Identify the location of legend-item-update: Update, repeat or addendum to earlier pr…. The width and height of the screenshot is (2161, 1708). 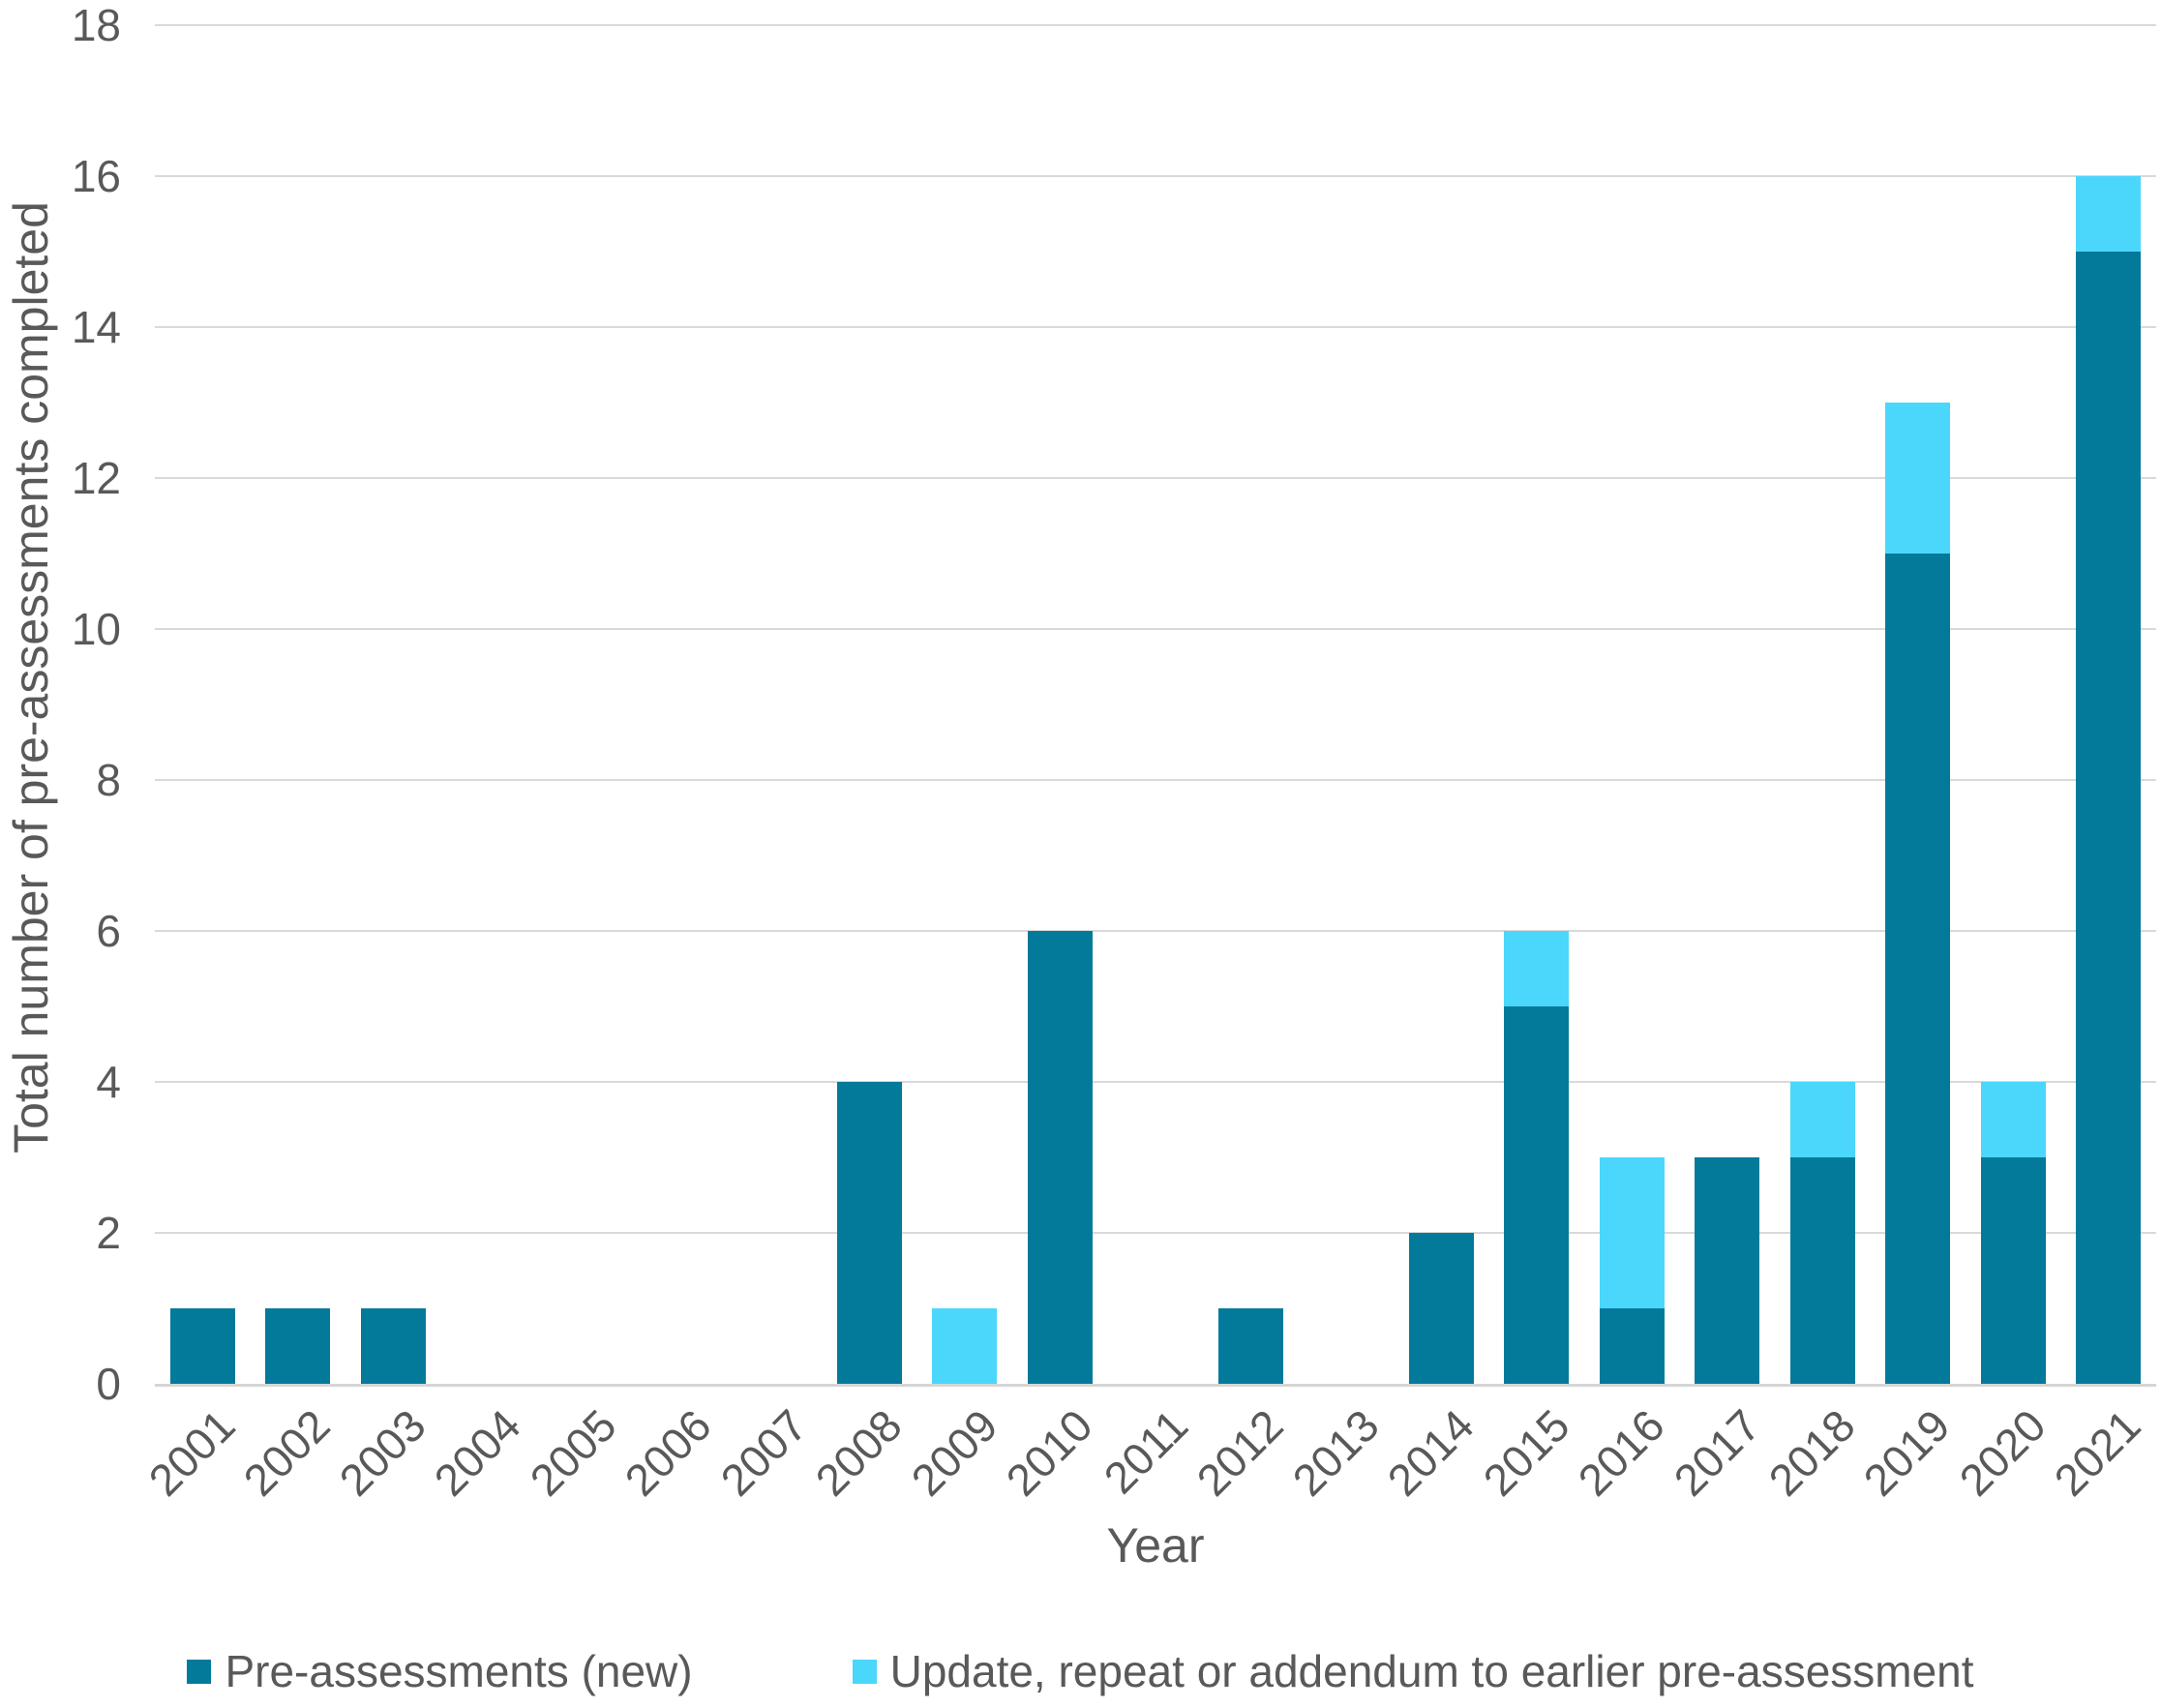
(1413, 1671).